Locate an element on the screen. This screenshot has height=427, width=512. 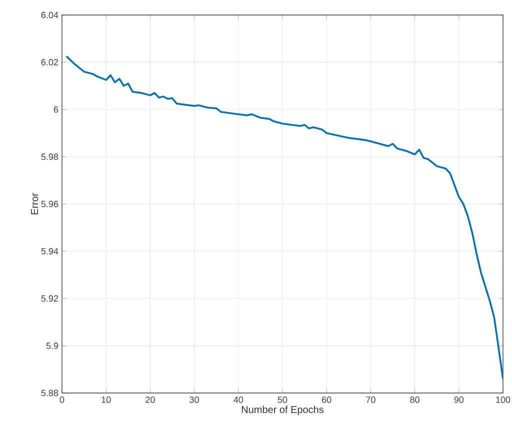
y-tick-label: 6 is located at coordinates (56, 109).